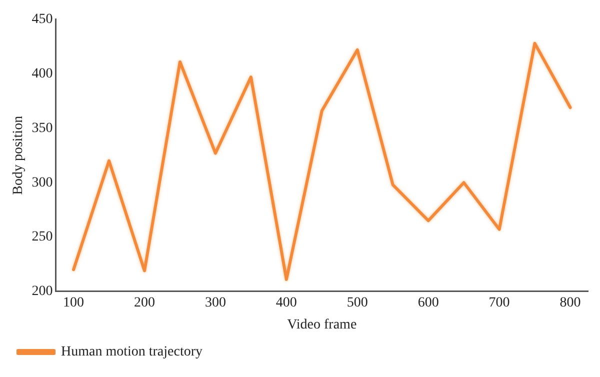  Describe the element at coordinates (42, 74) in the screenshot. I see `y-tick-label: 400` at that location.